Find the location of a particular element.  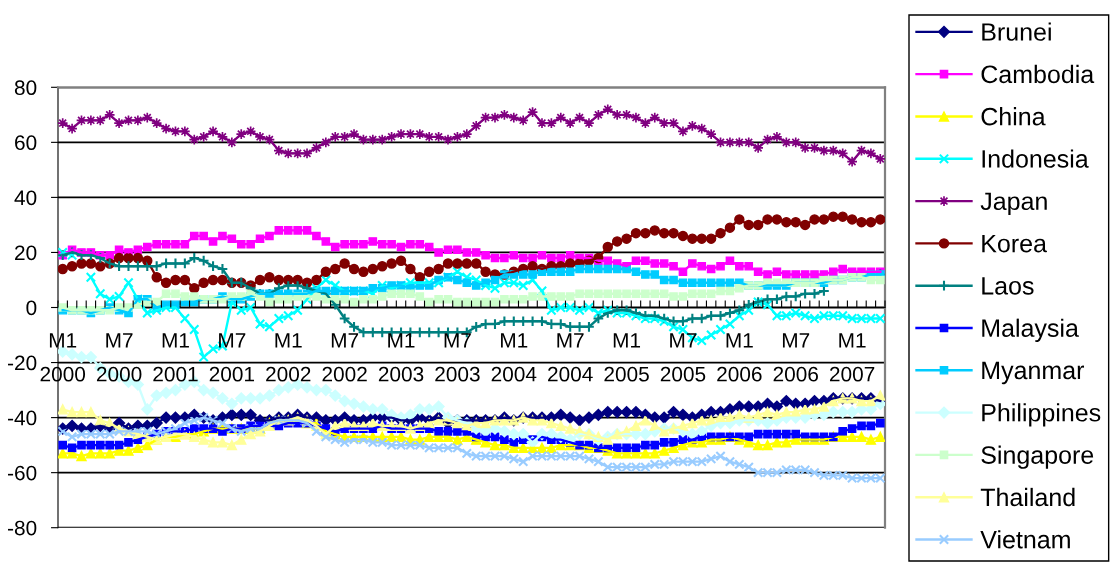

legend-label: Brunei is located at coordinates (1016, 31).